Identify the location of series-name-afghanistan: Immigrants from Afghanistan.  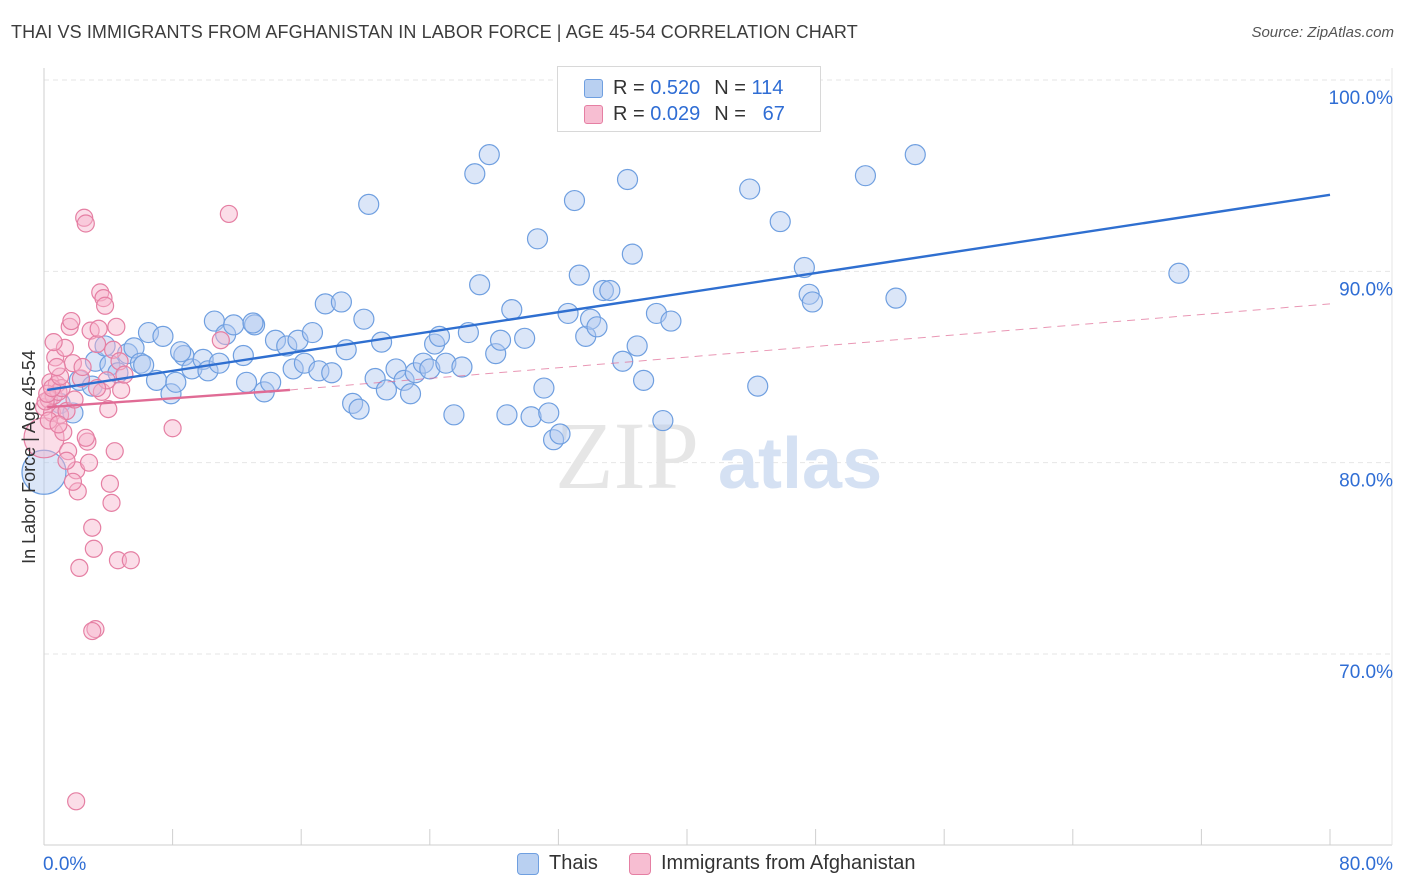
(788, 863).